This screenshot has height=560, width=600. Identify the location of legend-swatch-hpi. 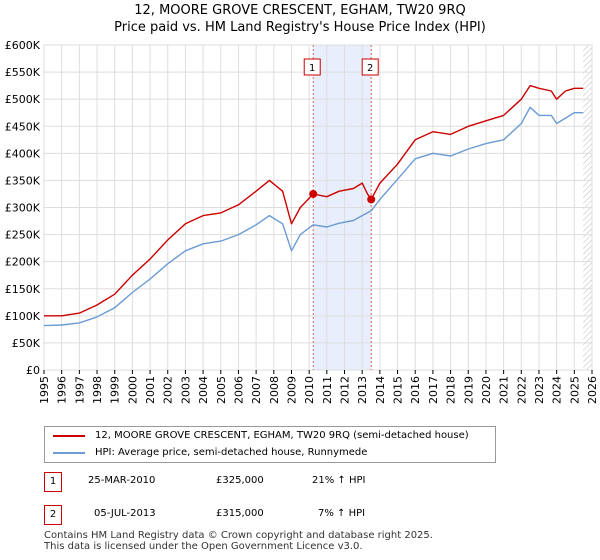
(69, 453).